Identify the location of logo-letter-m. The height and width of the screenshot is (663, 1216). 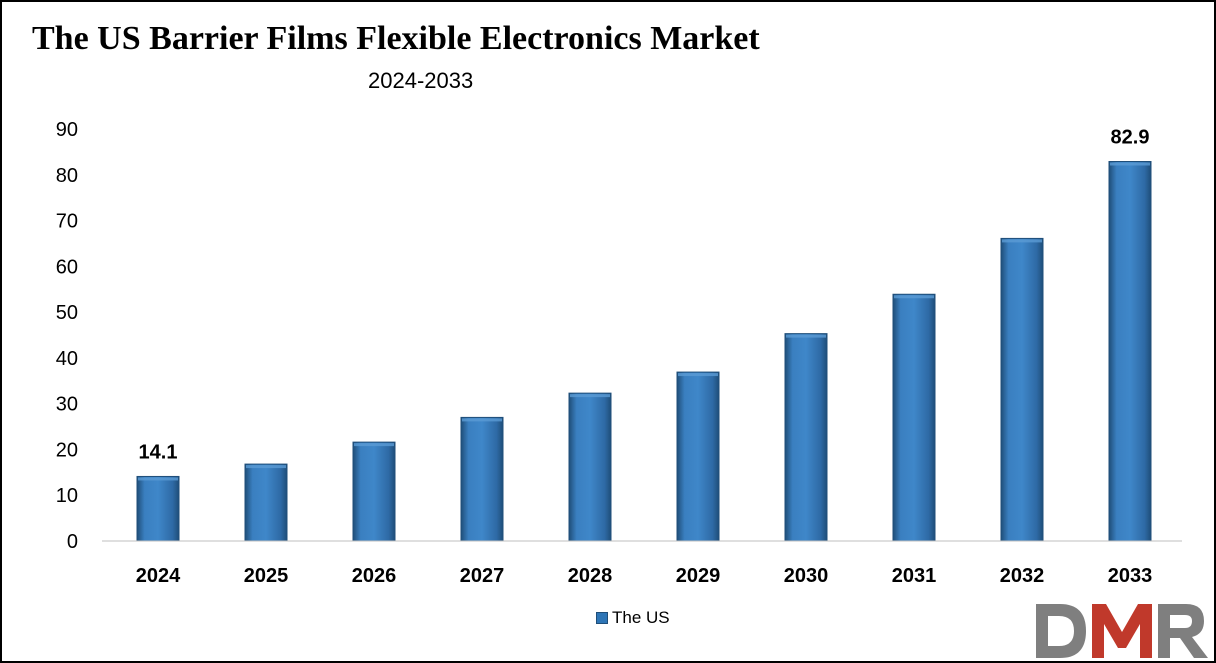
(1122, 631).